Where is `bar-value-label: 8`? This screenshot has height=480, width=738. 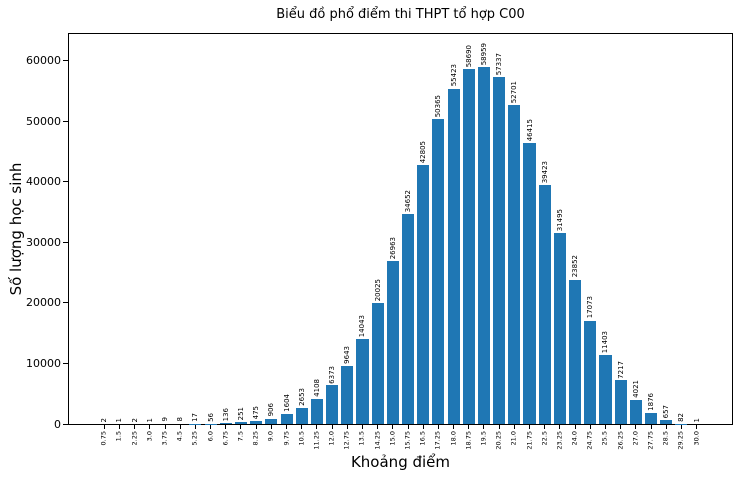
bar-value-label: 8 is located at coordinates (180, 419).